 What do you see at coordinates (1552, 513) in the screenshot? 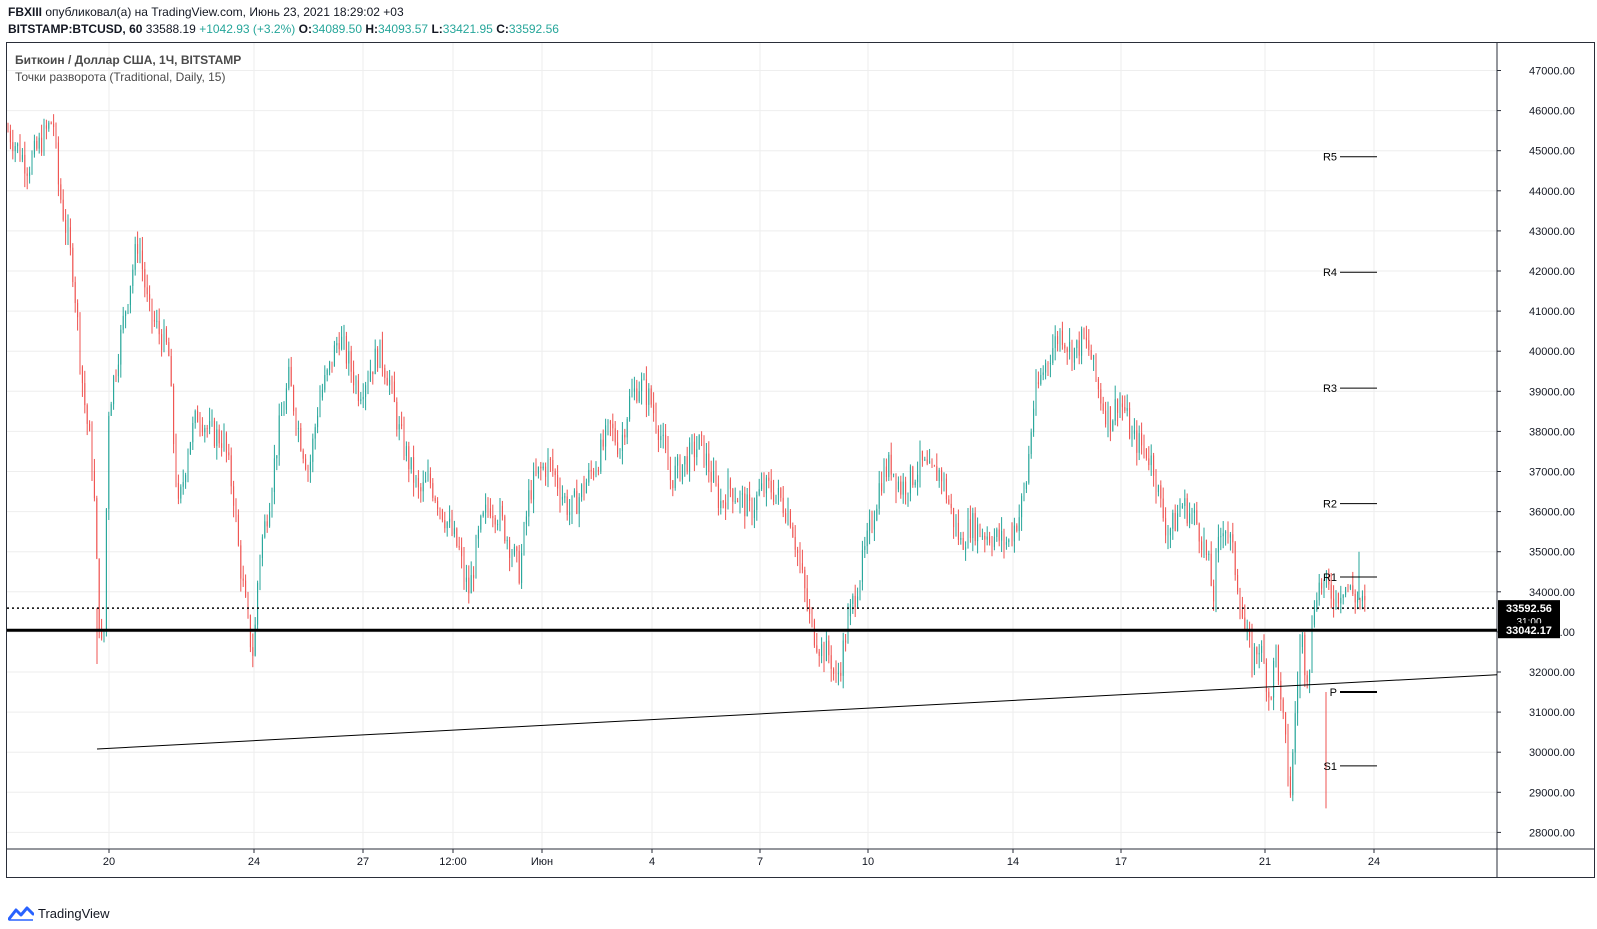
I see `price-tick-label: 36000.00` at bounding box center [1552, 513].